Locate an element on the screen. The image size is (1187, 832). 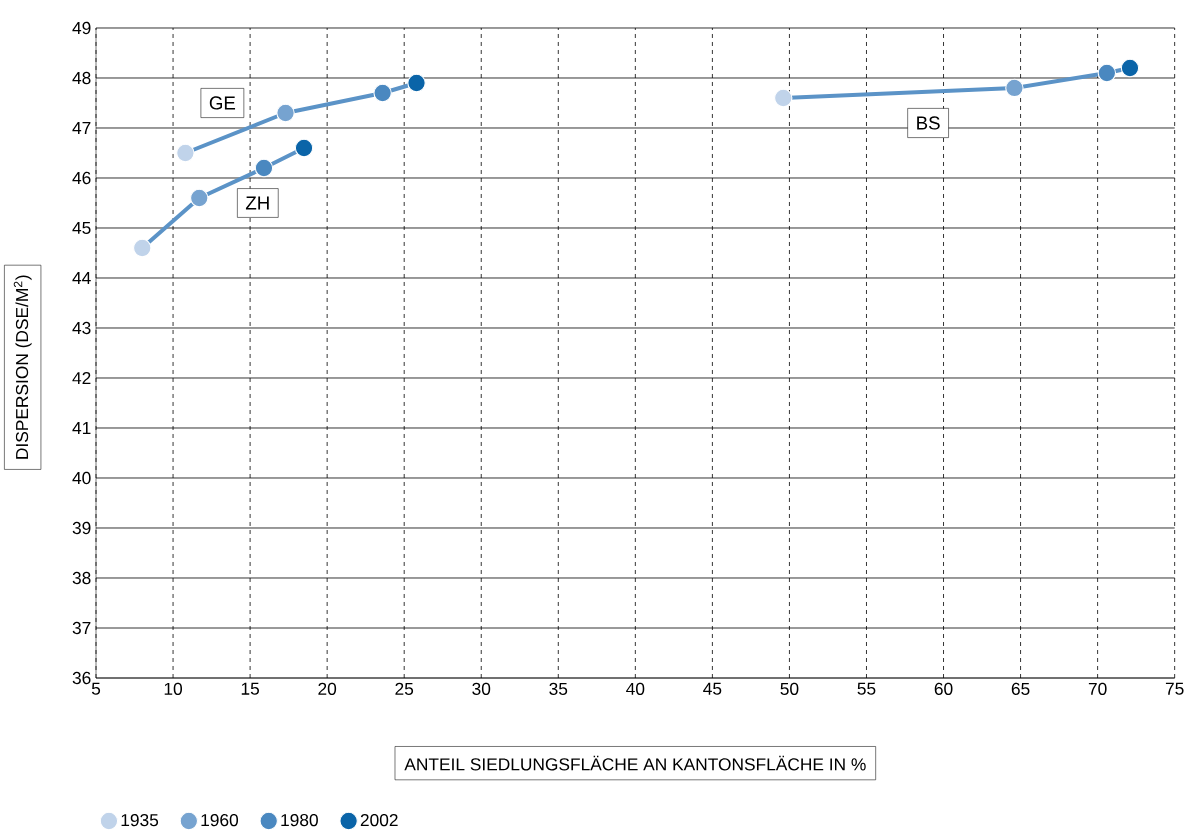
y-tick-label: 47 is located at coordinates (81, 128).